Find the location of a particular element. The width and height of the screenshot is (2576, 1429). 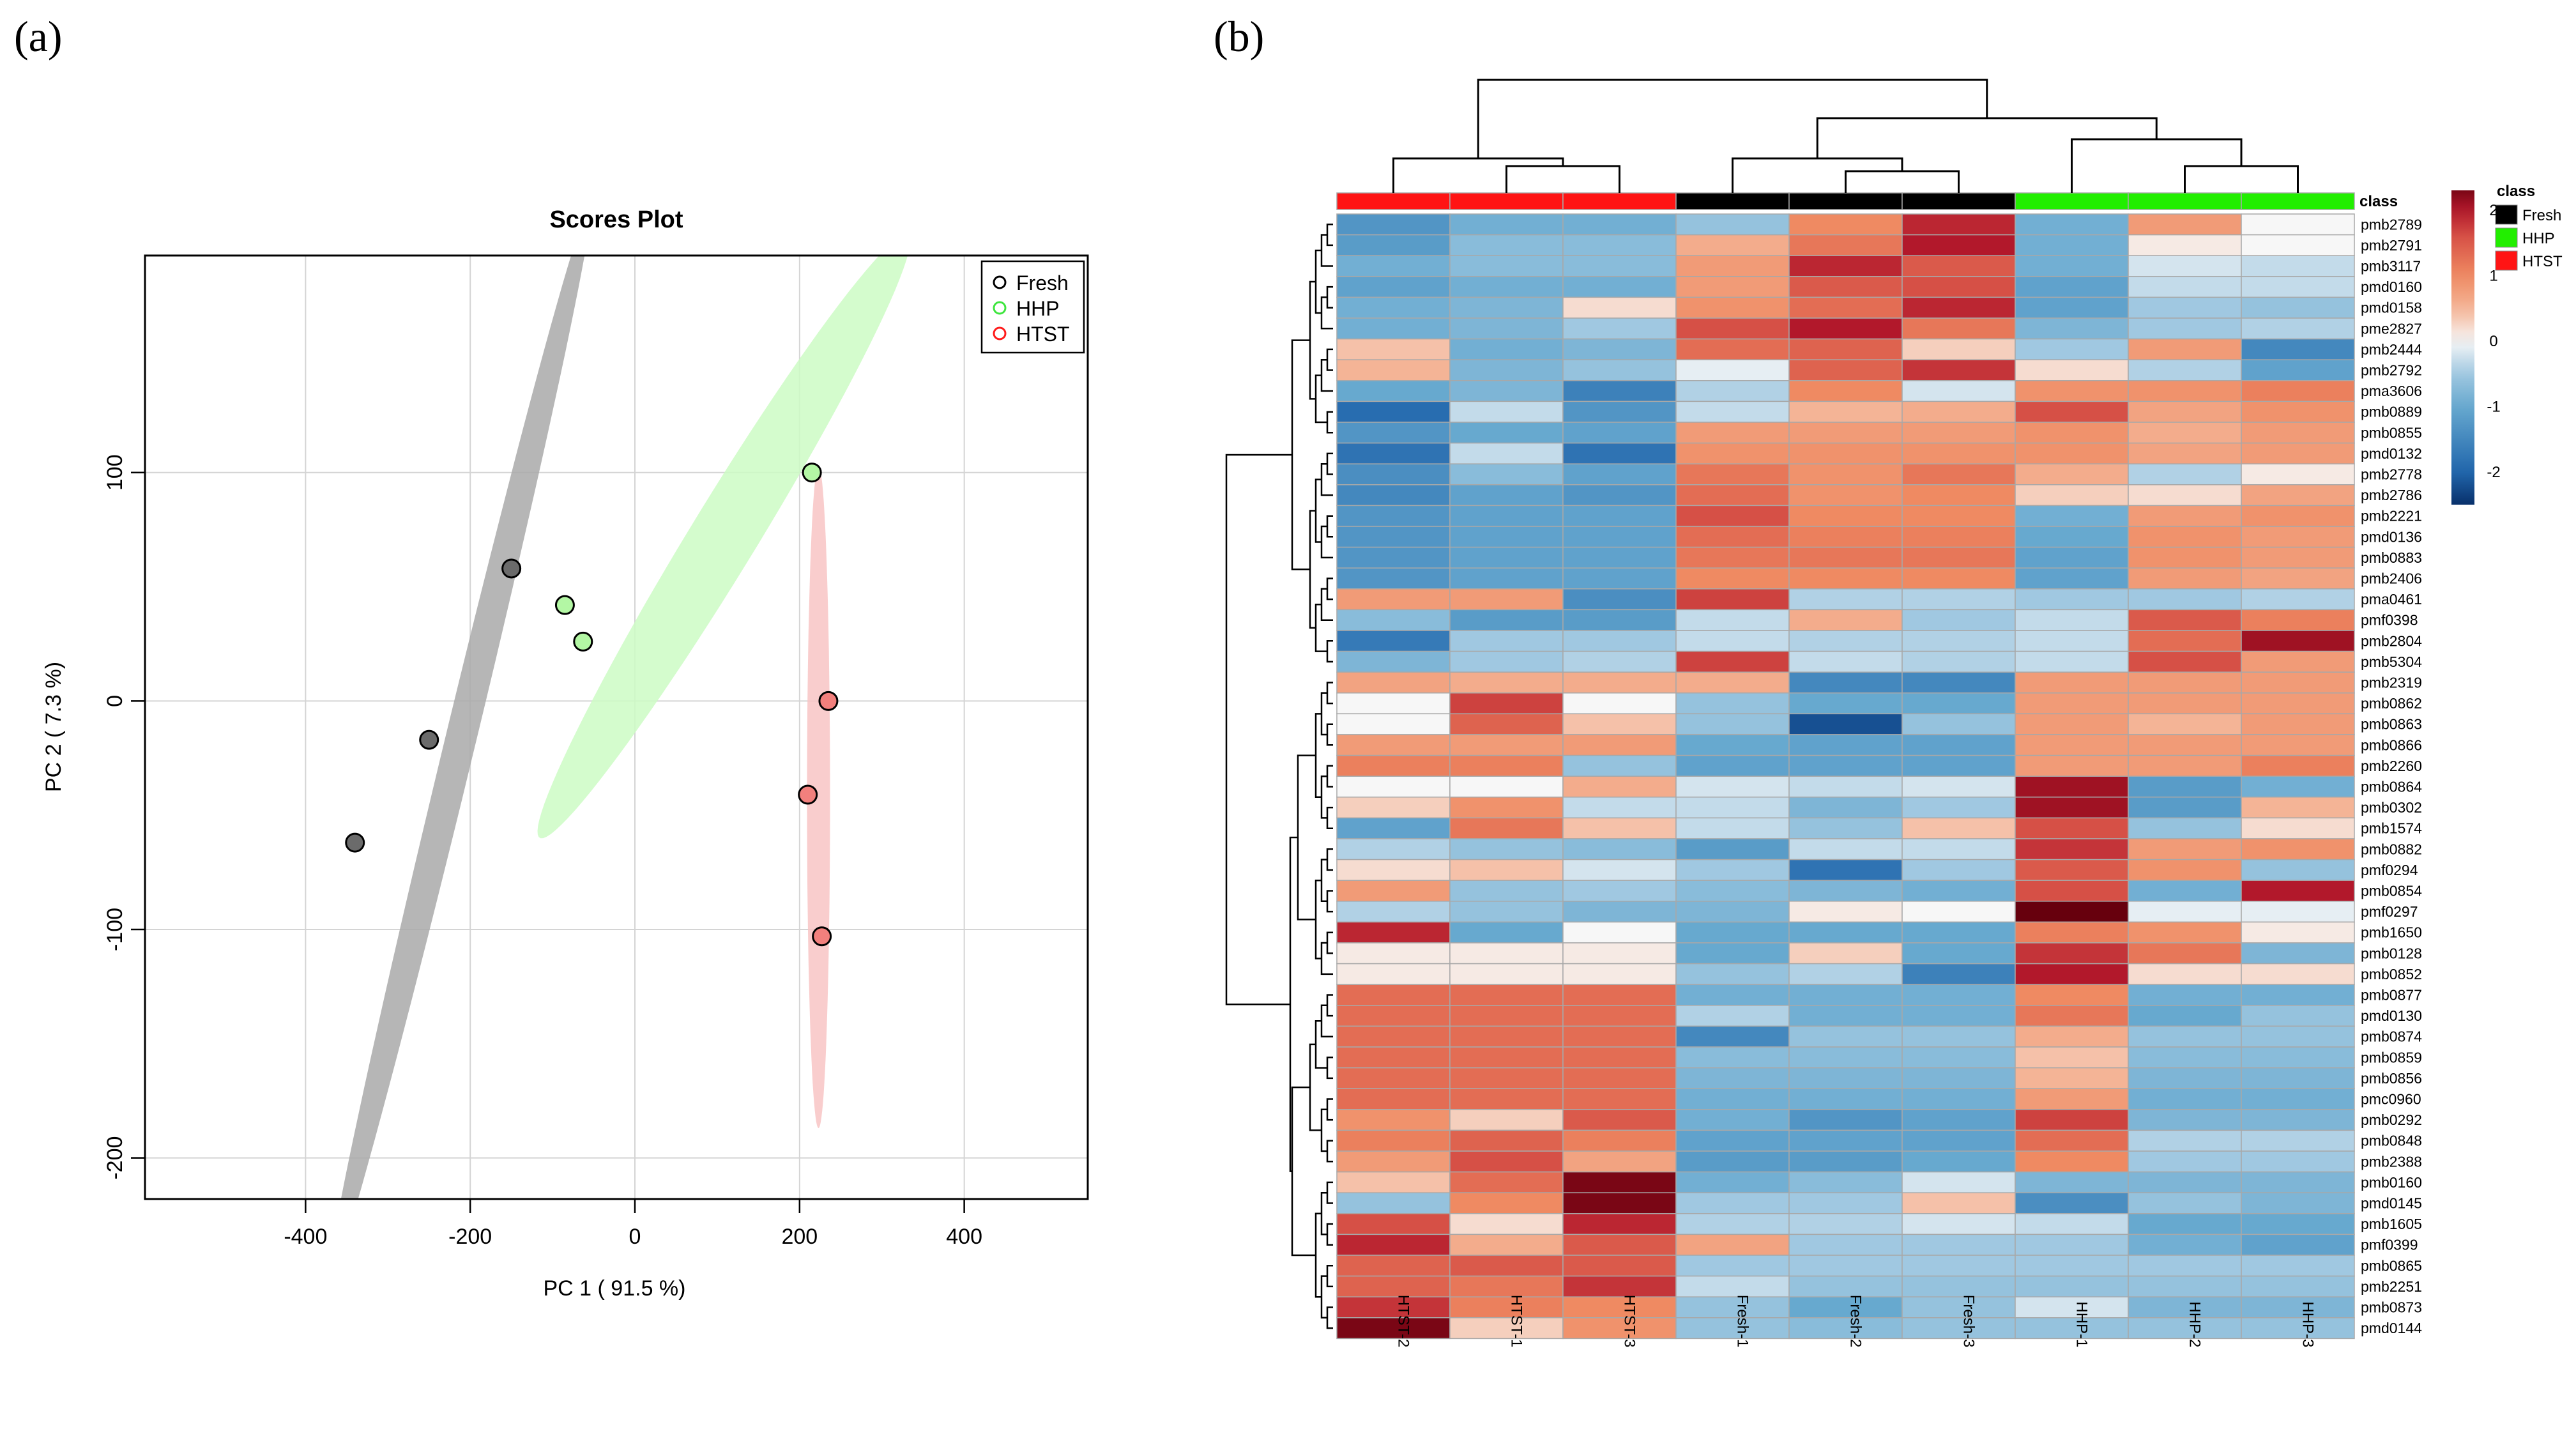

row-label: pmb1650 is located at coordinates (2391, 933).